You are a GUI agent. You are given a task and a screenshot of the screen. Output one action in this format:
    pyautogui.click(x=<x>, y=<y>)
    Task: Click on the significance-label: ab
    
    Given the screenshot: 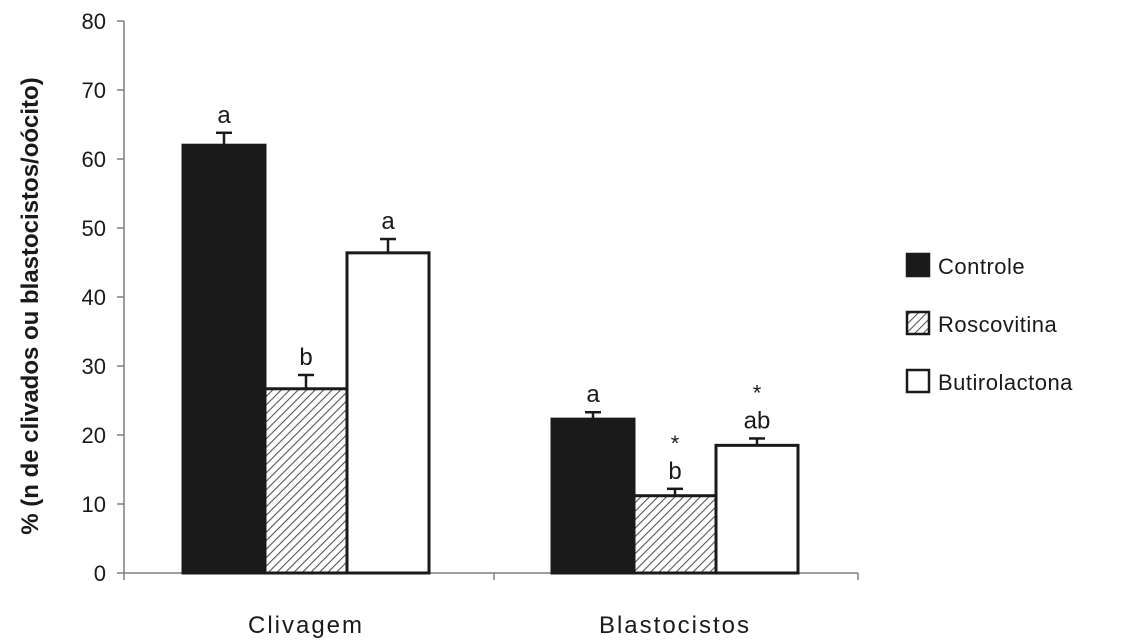 What is the action you would take?
    pyautogui.click(x=757, y=420)
    